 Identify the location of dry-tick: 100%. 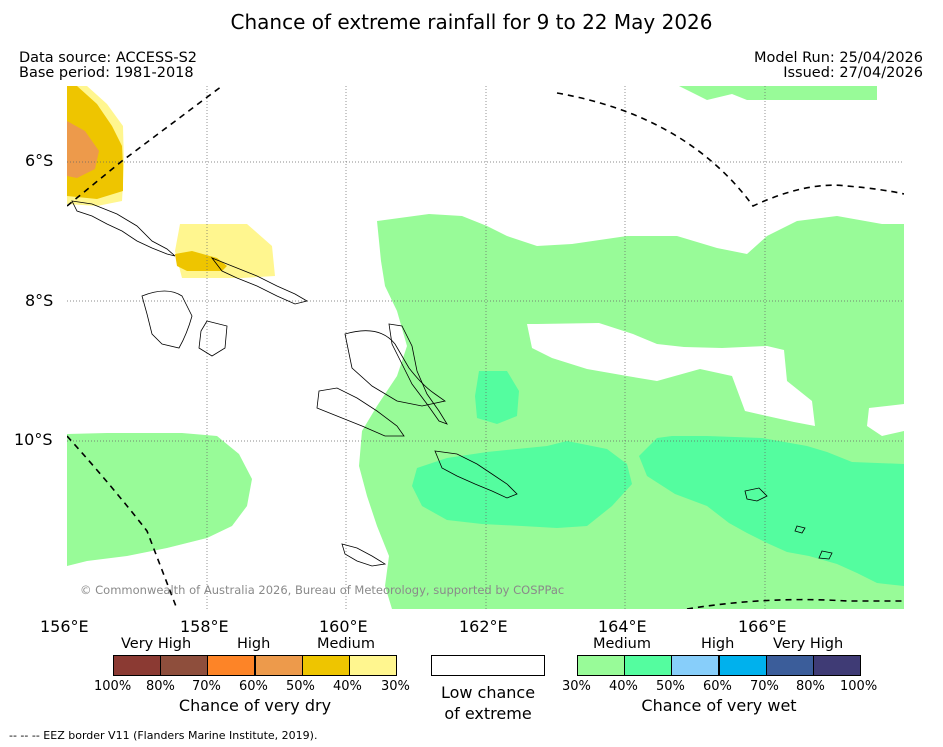
(113, 686).